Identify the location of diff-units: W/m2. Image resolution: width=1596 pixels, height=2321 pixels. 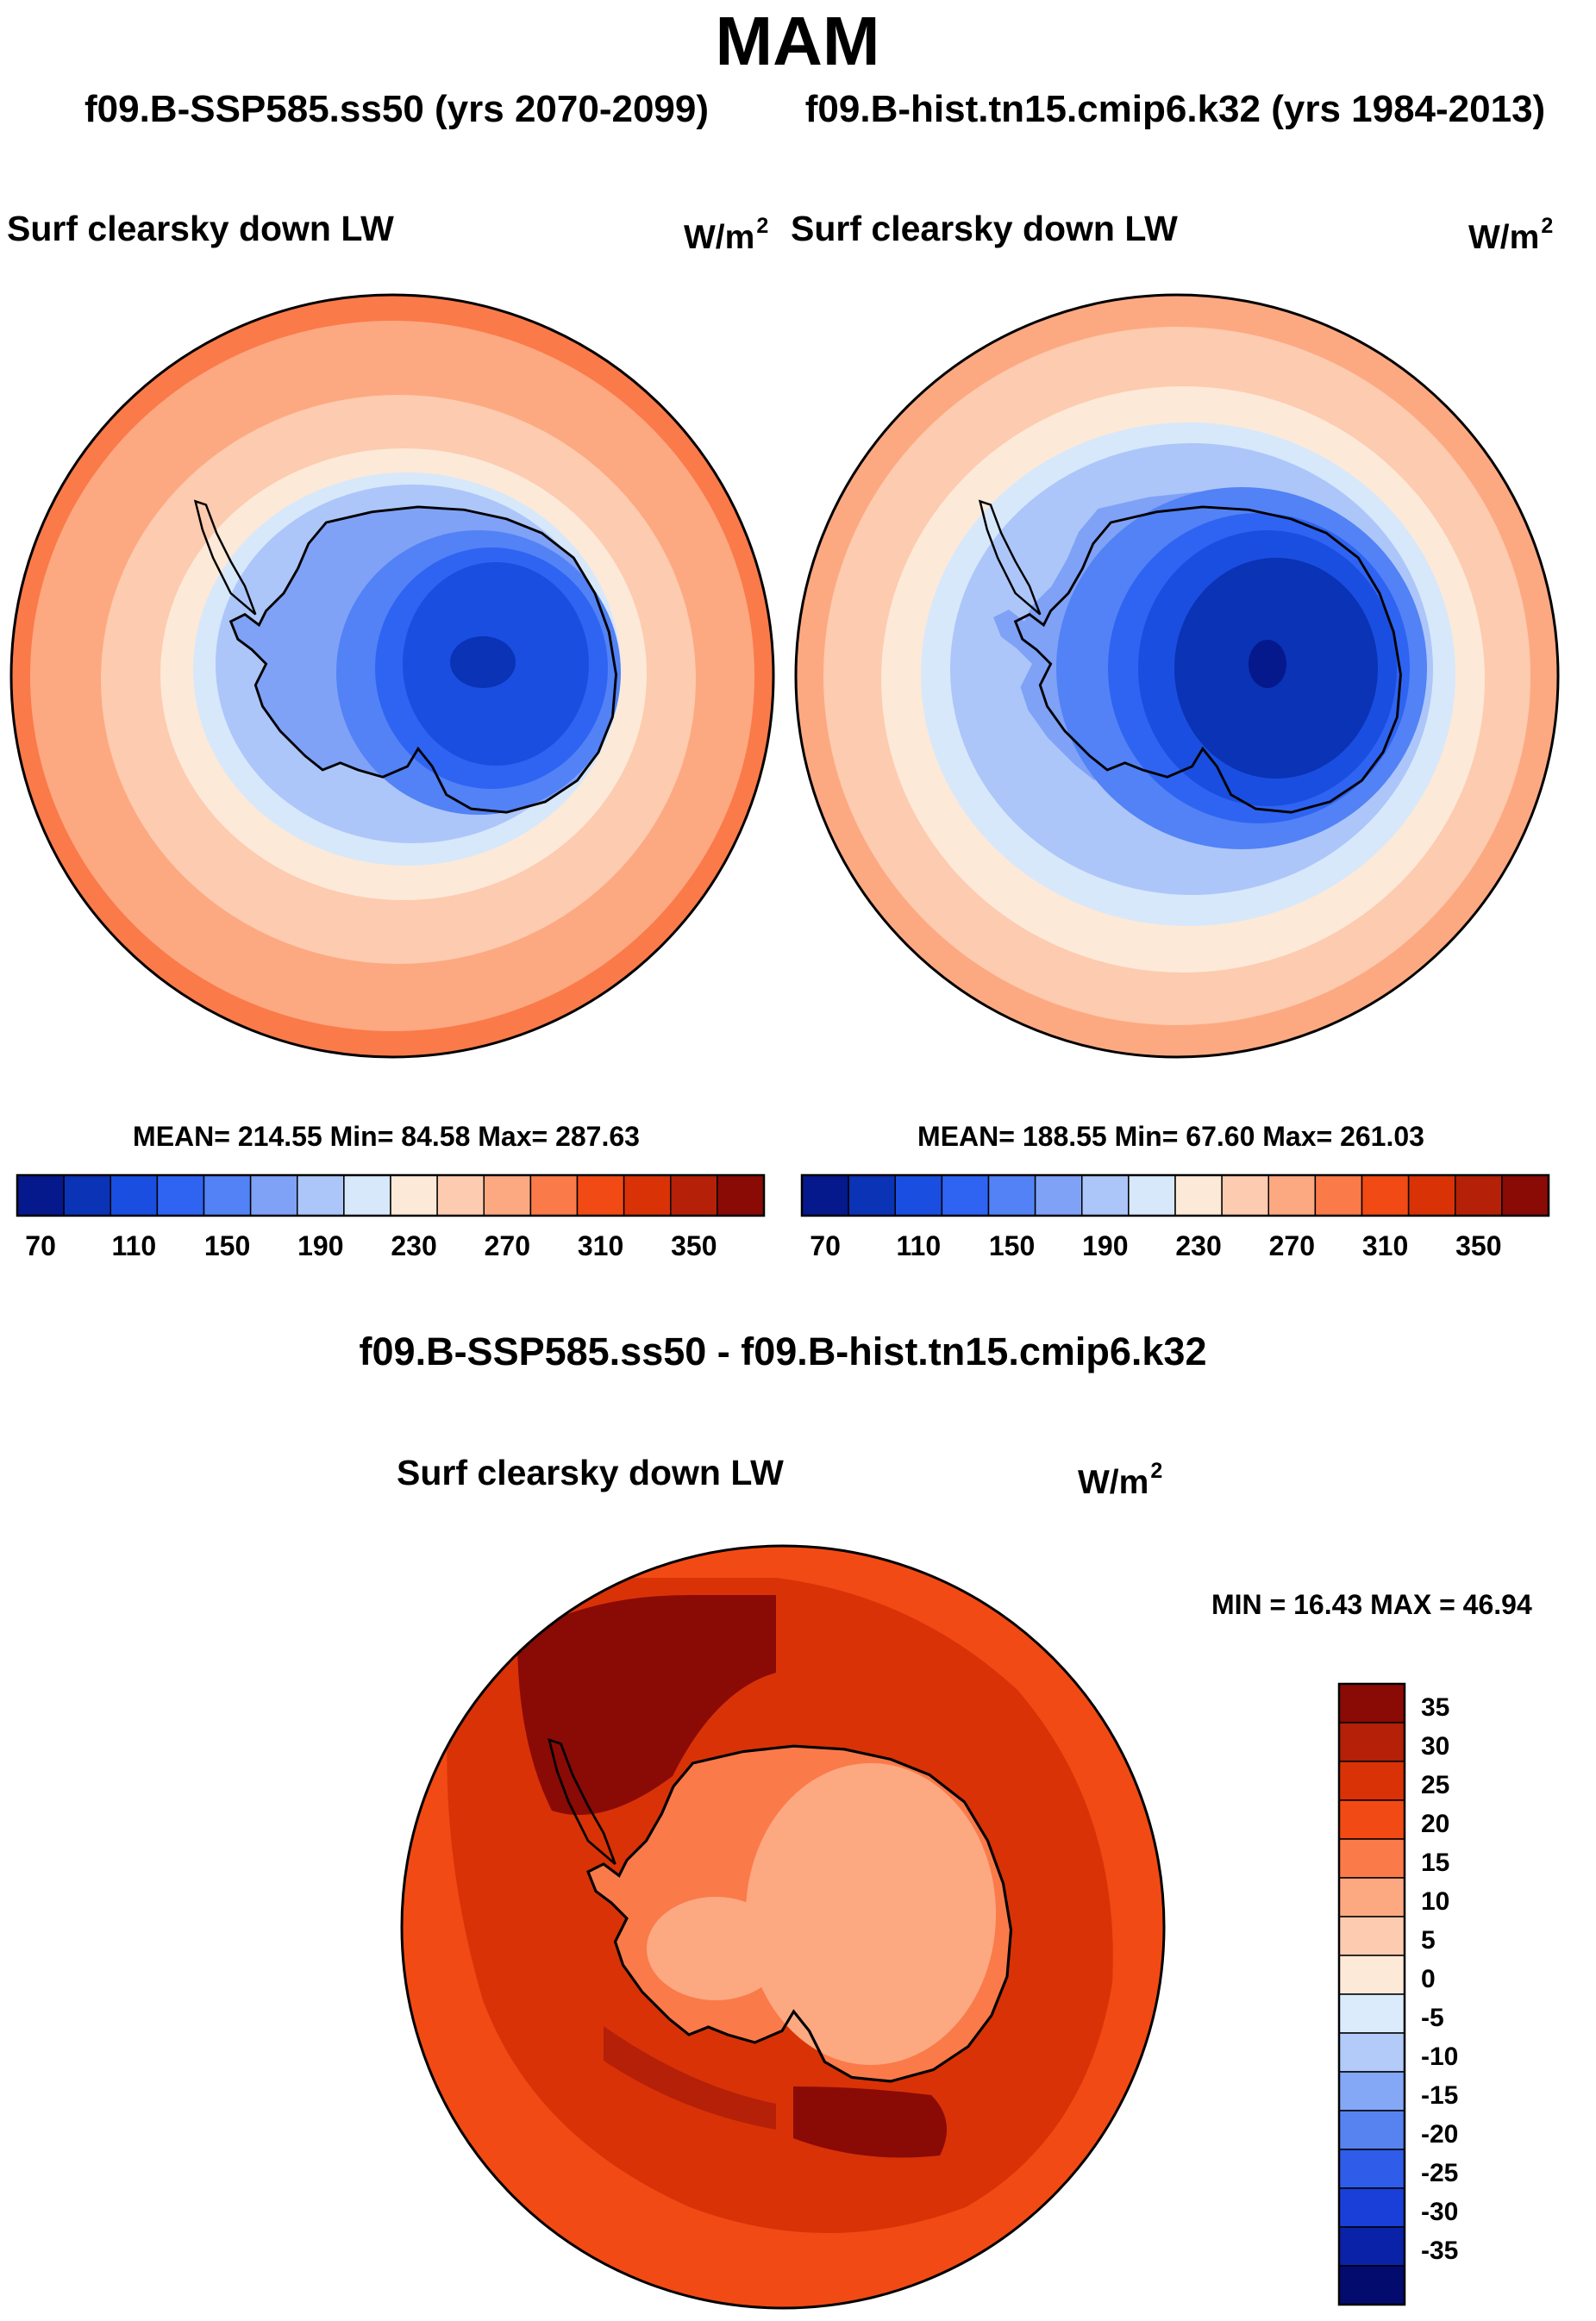
(1120, 1480).